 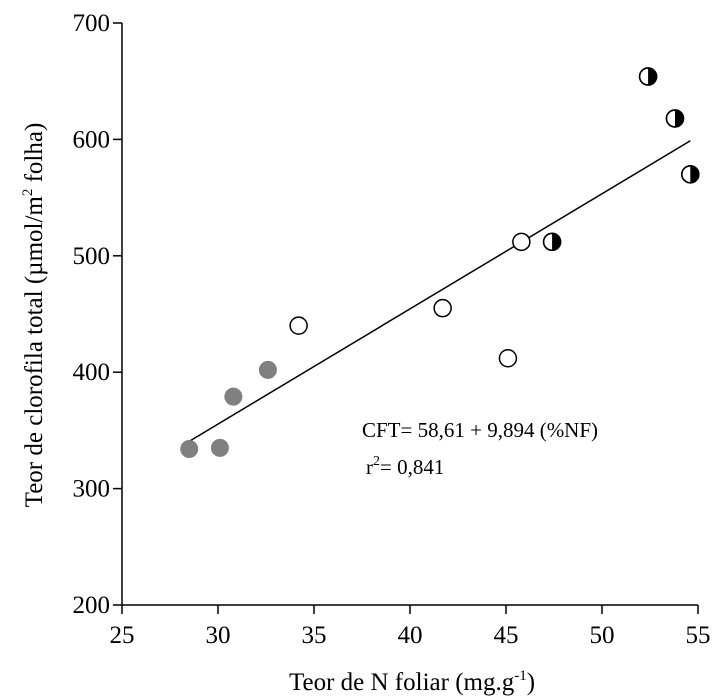 I want to click on x-tick-label: 40, so click(x=410, y=635).